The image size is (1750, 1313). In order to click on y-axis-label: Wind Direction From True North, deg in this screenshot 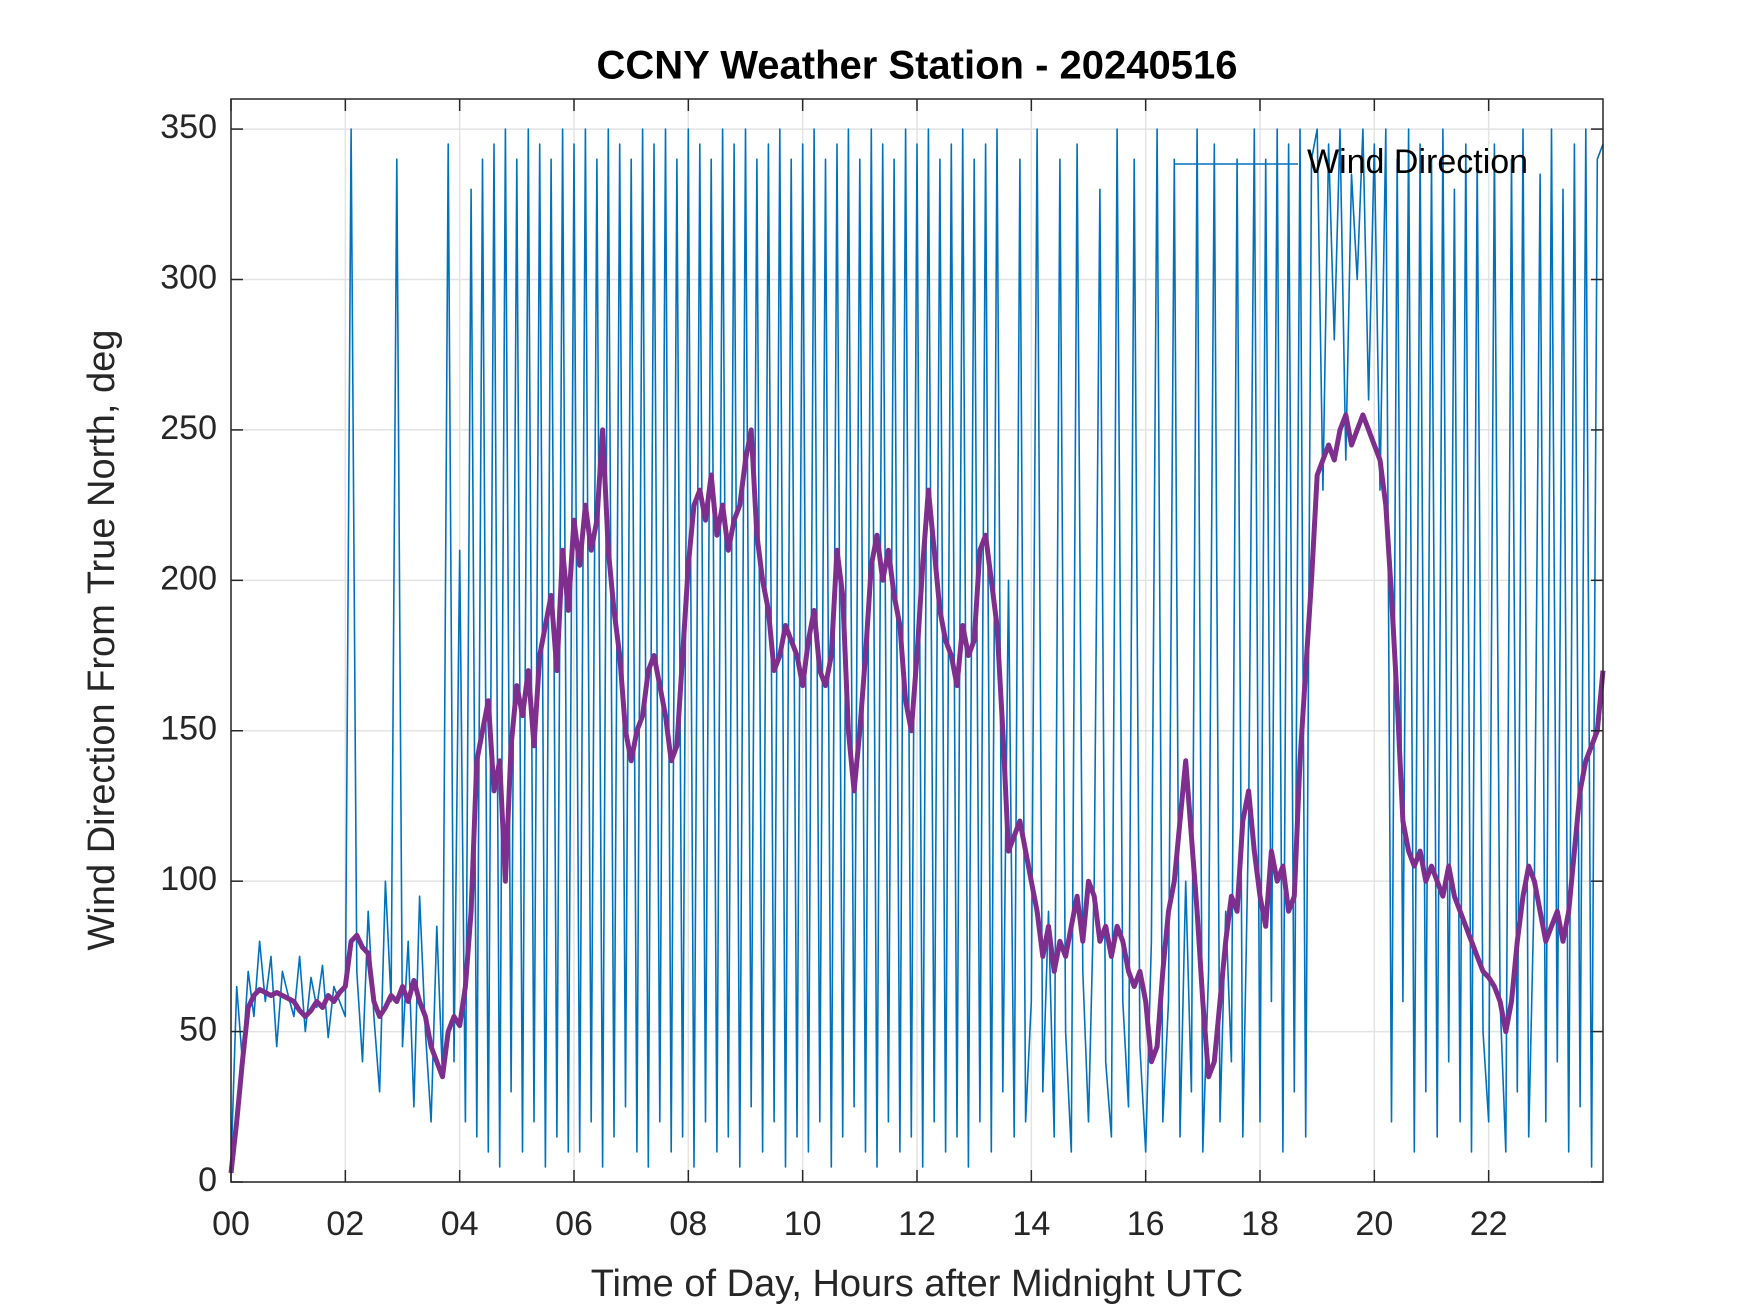, I will do `click(102, 640)`.